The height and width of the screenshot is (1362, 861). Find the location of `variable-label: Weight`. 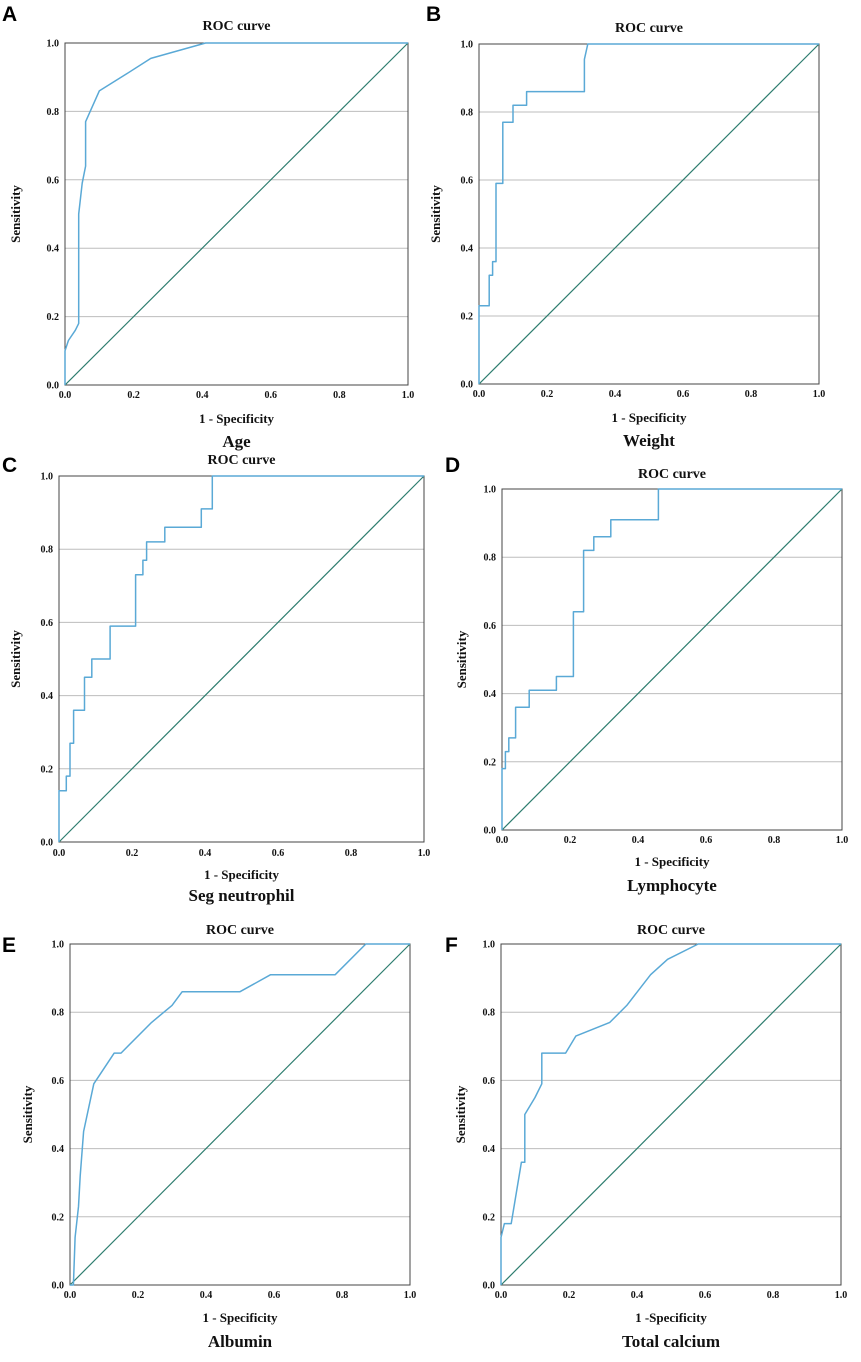

variable-label: Weight is located at coordinates (649, 440).